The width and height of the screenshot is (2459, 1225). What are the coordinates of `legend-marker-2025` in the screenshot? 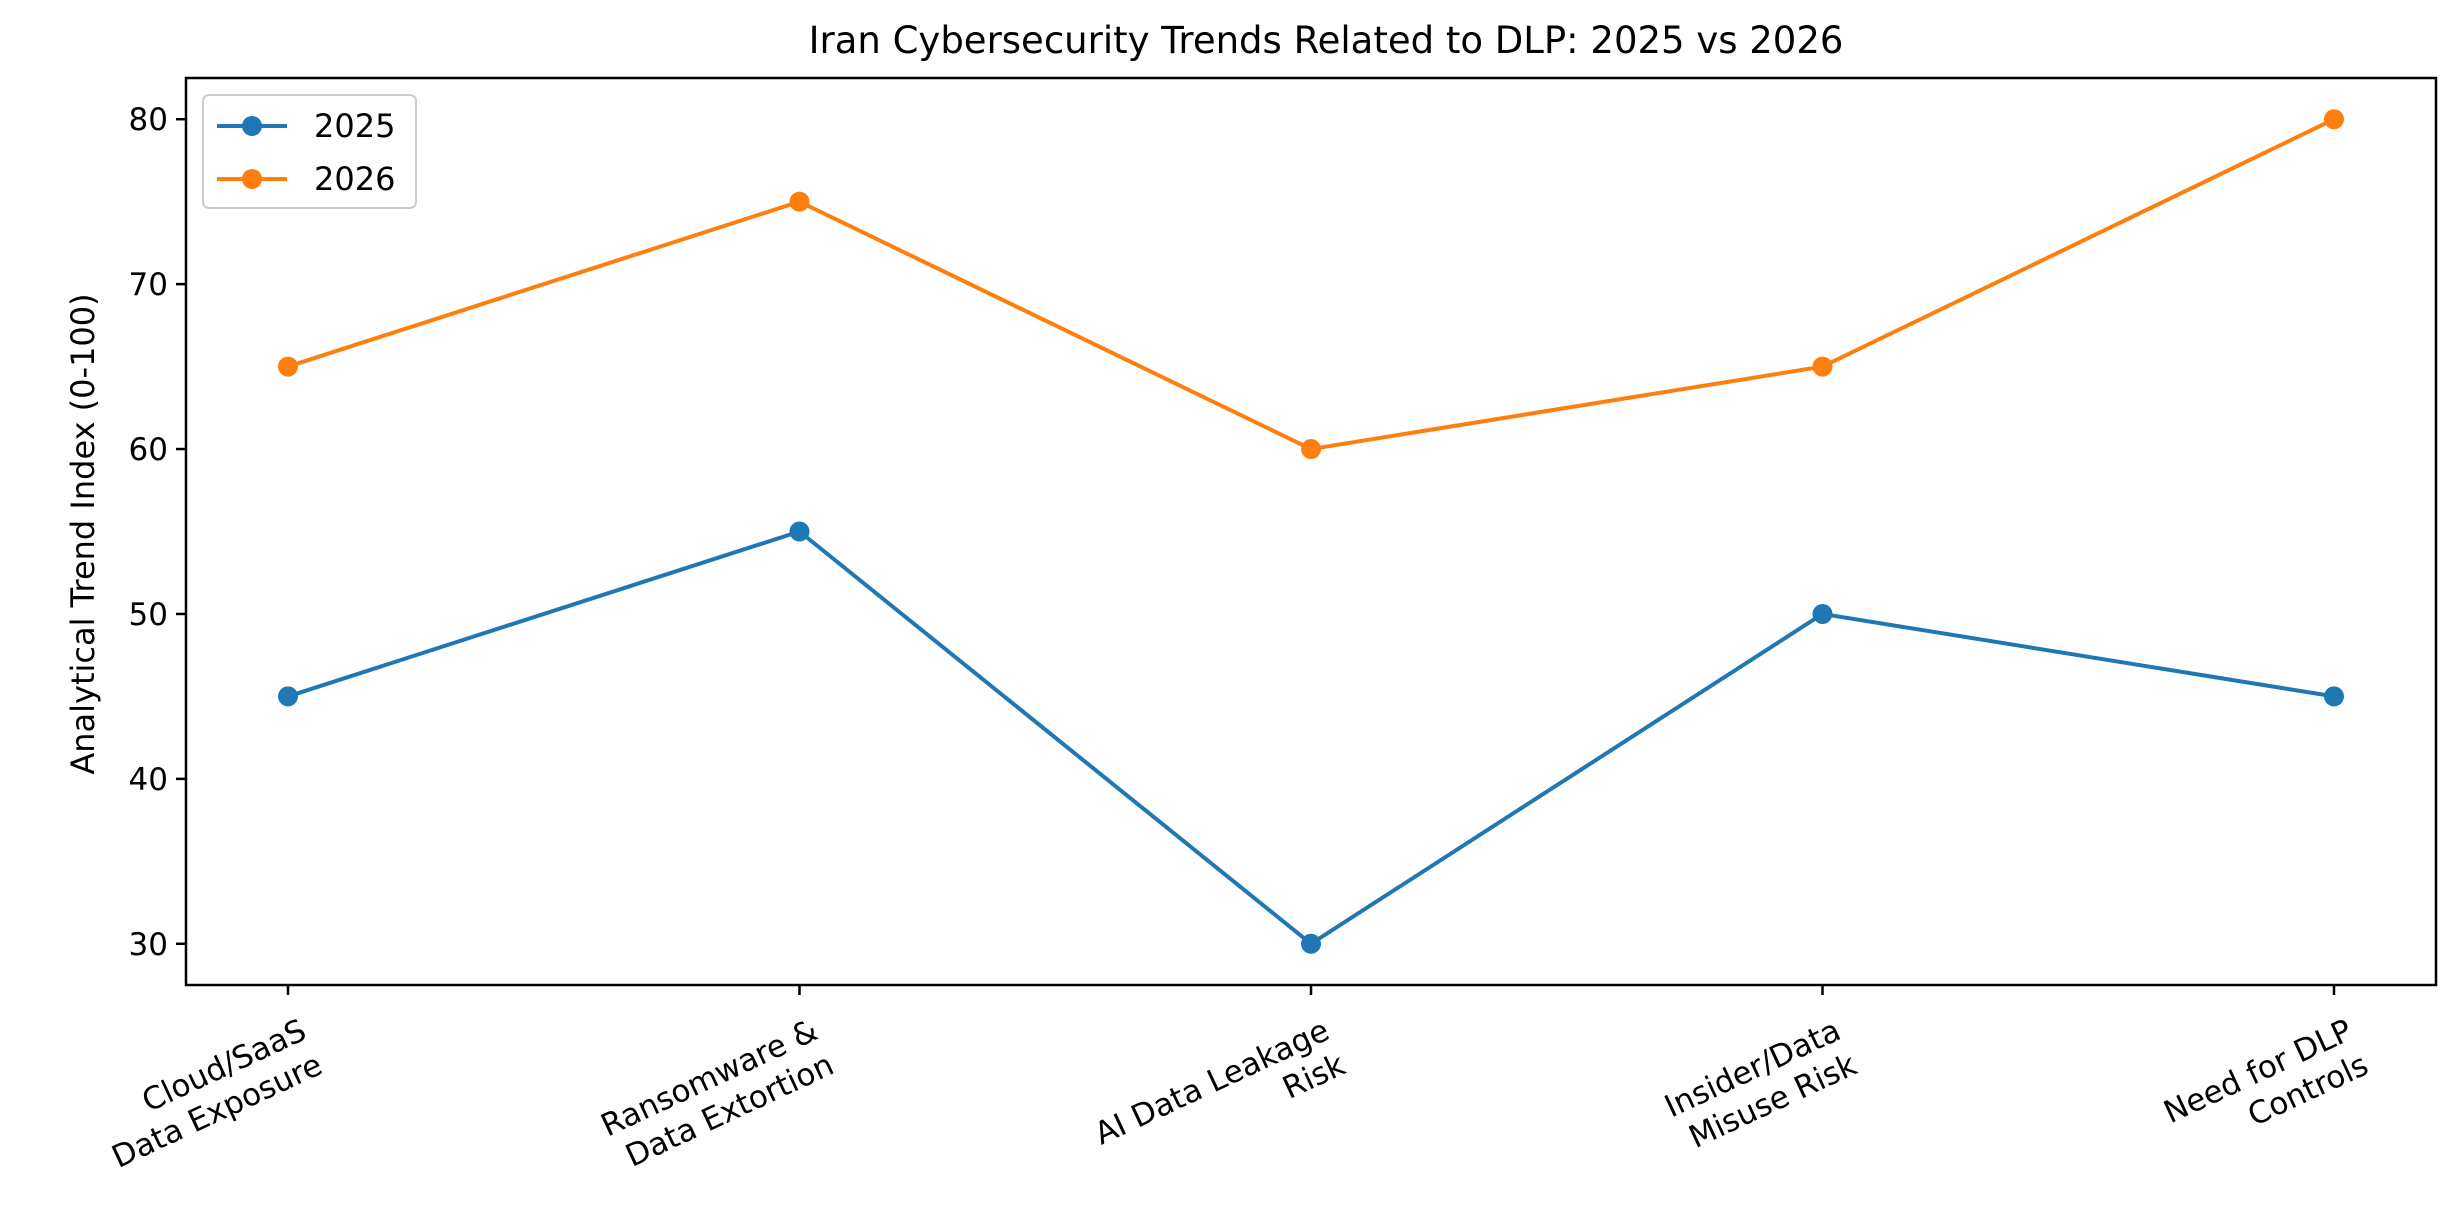 It's located at (252, 126).